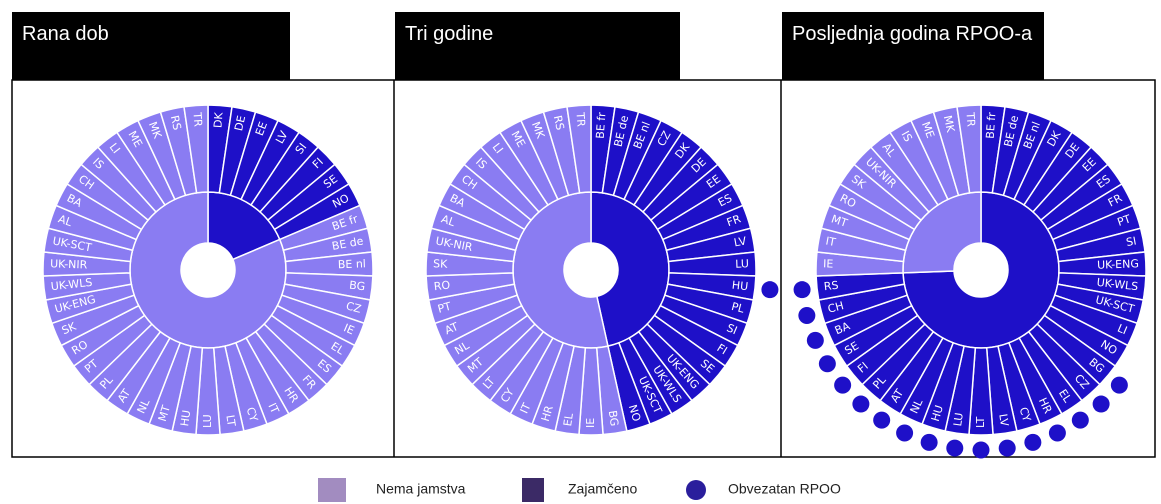 This screenshot has width=1161, height=504. I want to click on legend-label: Obvezatan RPOO, so click(784, 489).